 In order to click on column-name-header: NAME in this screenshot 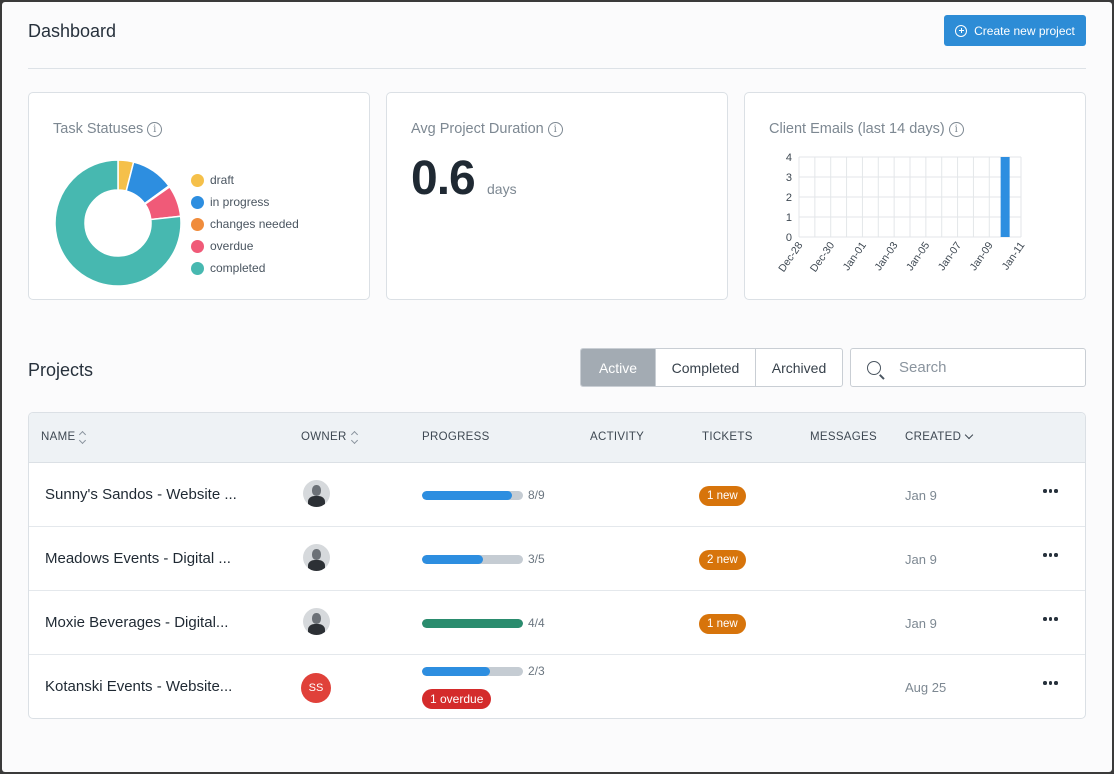, I will do `click(63, 437)`.